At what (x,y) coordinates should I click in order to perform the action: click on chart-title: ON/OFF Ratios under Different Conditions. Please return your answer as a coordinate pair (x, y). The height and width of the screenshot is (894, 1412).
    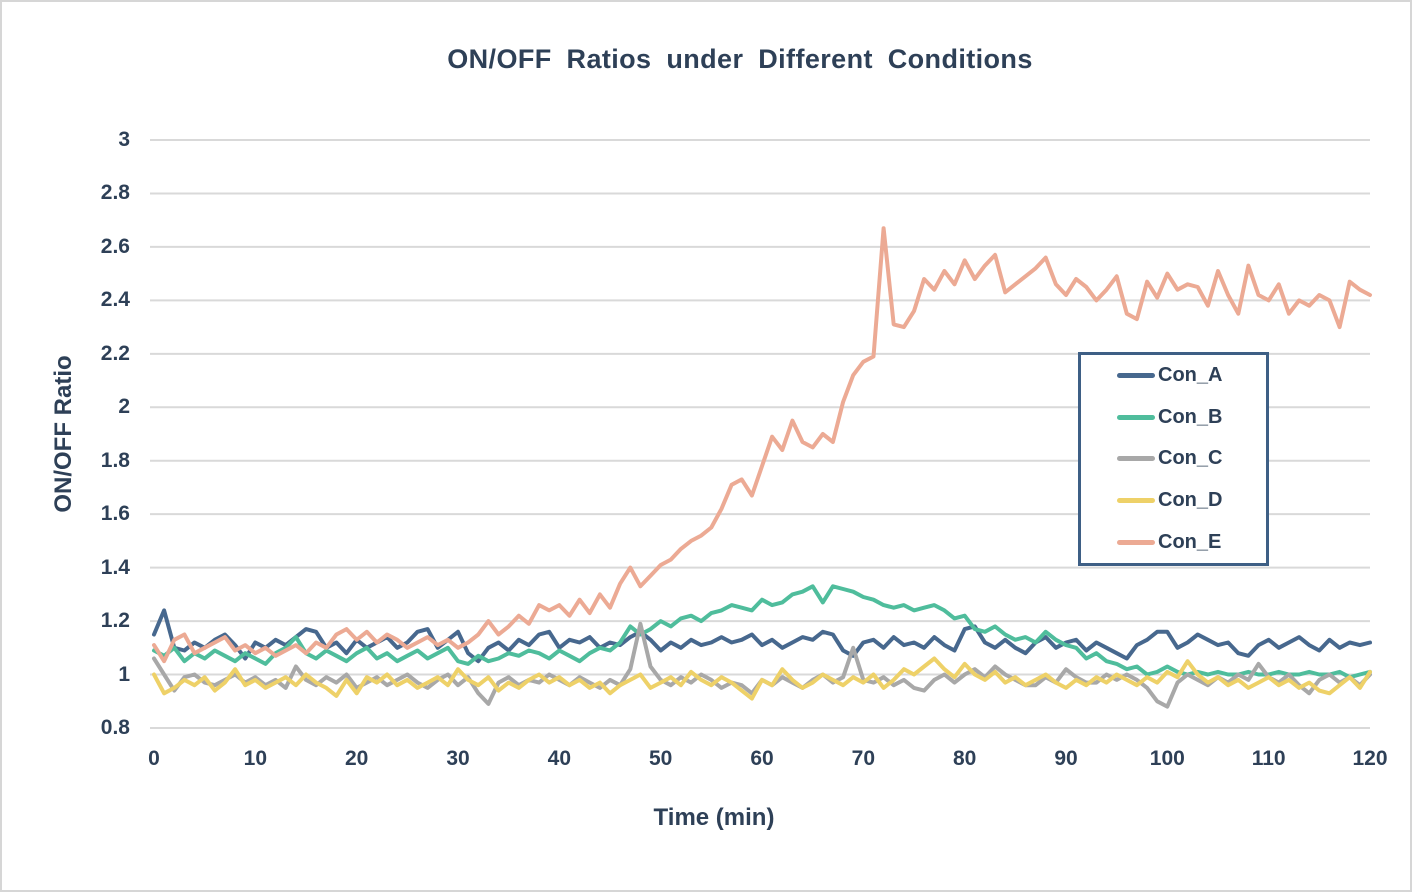
    Looking at the image, I should click on (740, 59).